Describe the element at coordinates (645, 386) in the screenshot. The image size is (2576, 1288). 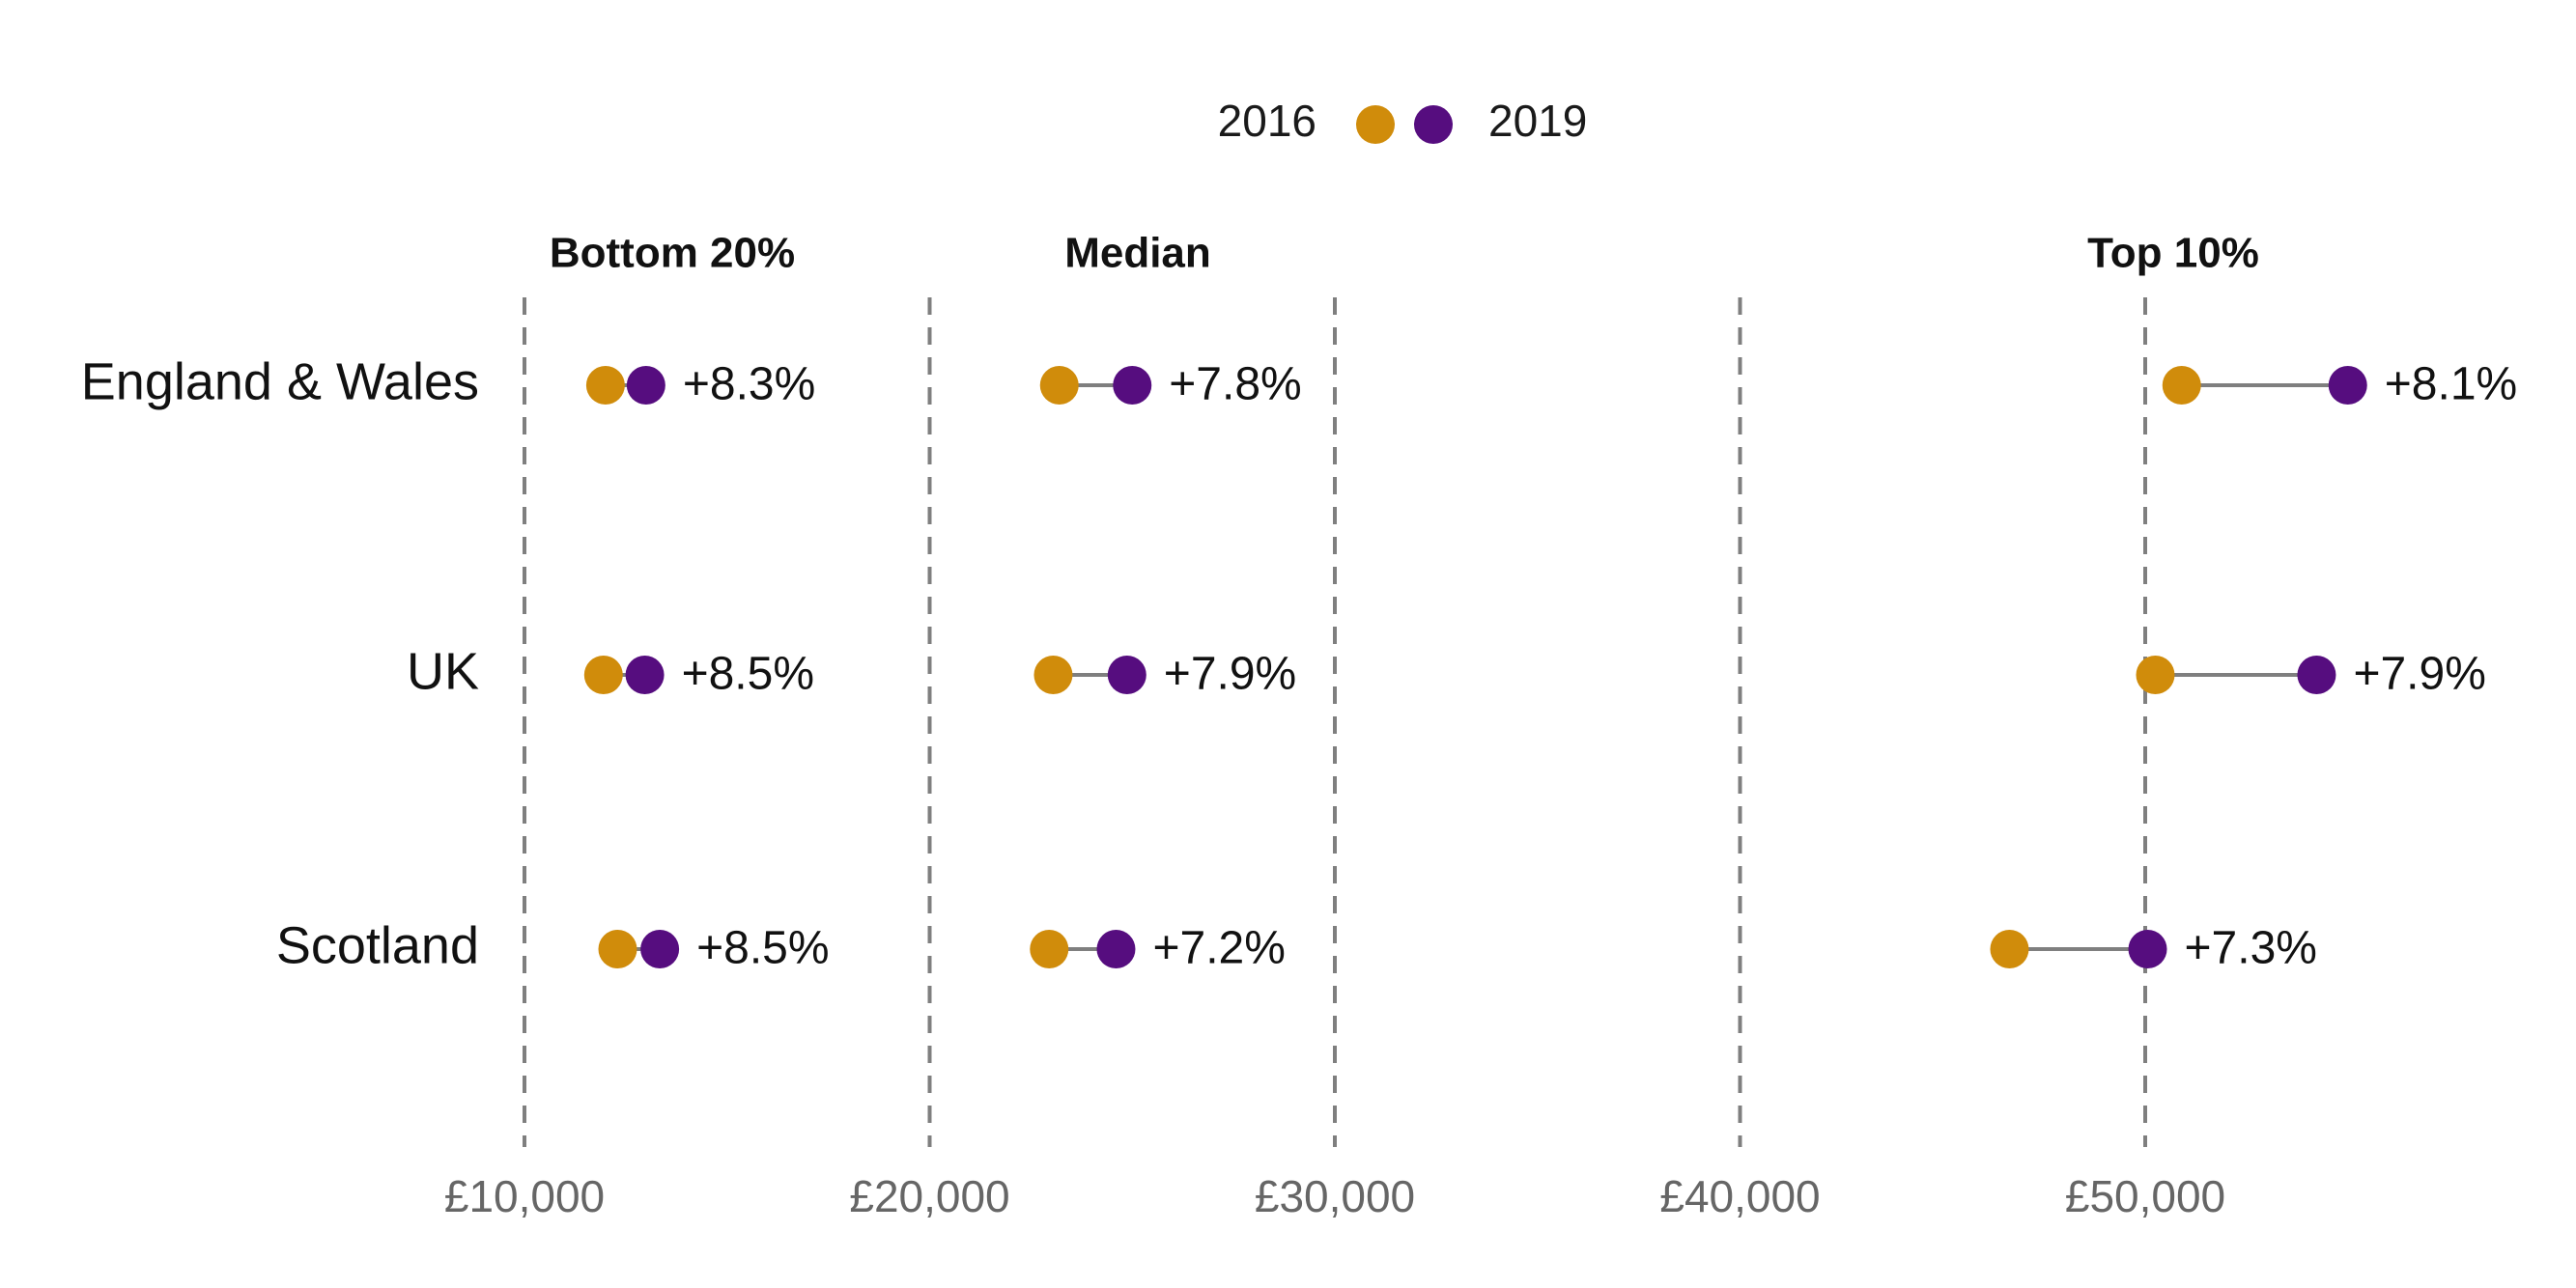
I see `point-2019-bottom-20-england-wales` at that location.